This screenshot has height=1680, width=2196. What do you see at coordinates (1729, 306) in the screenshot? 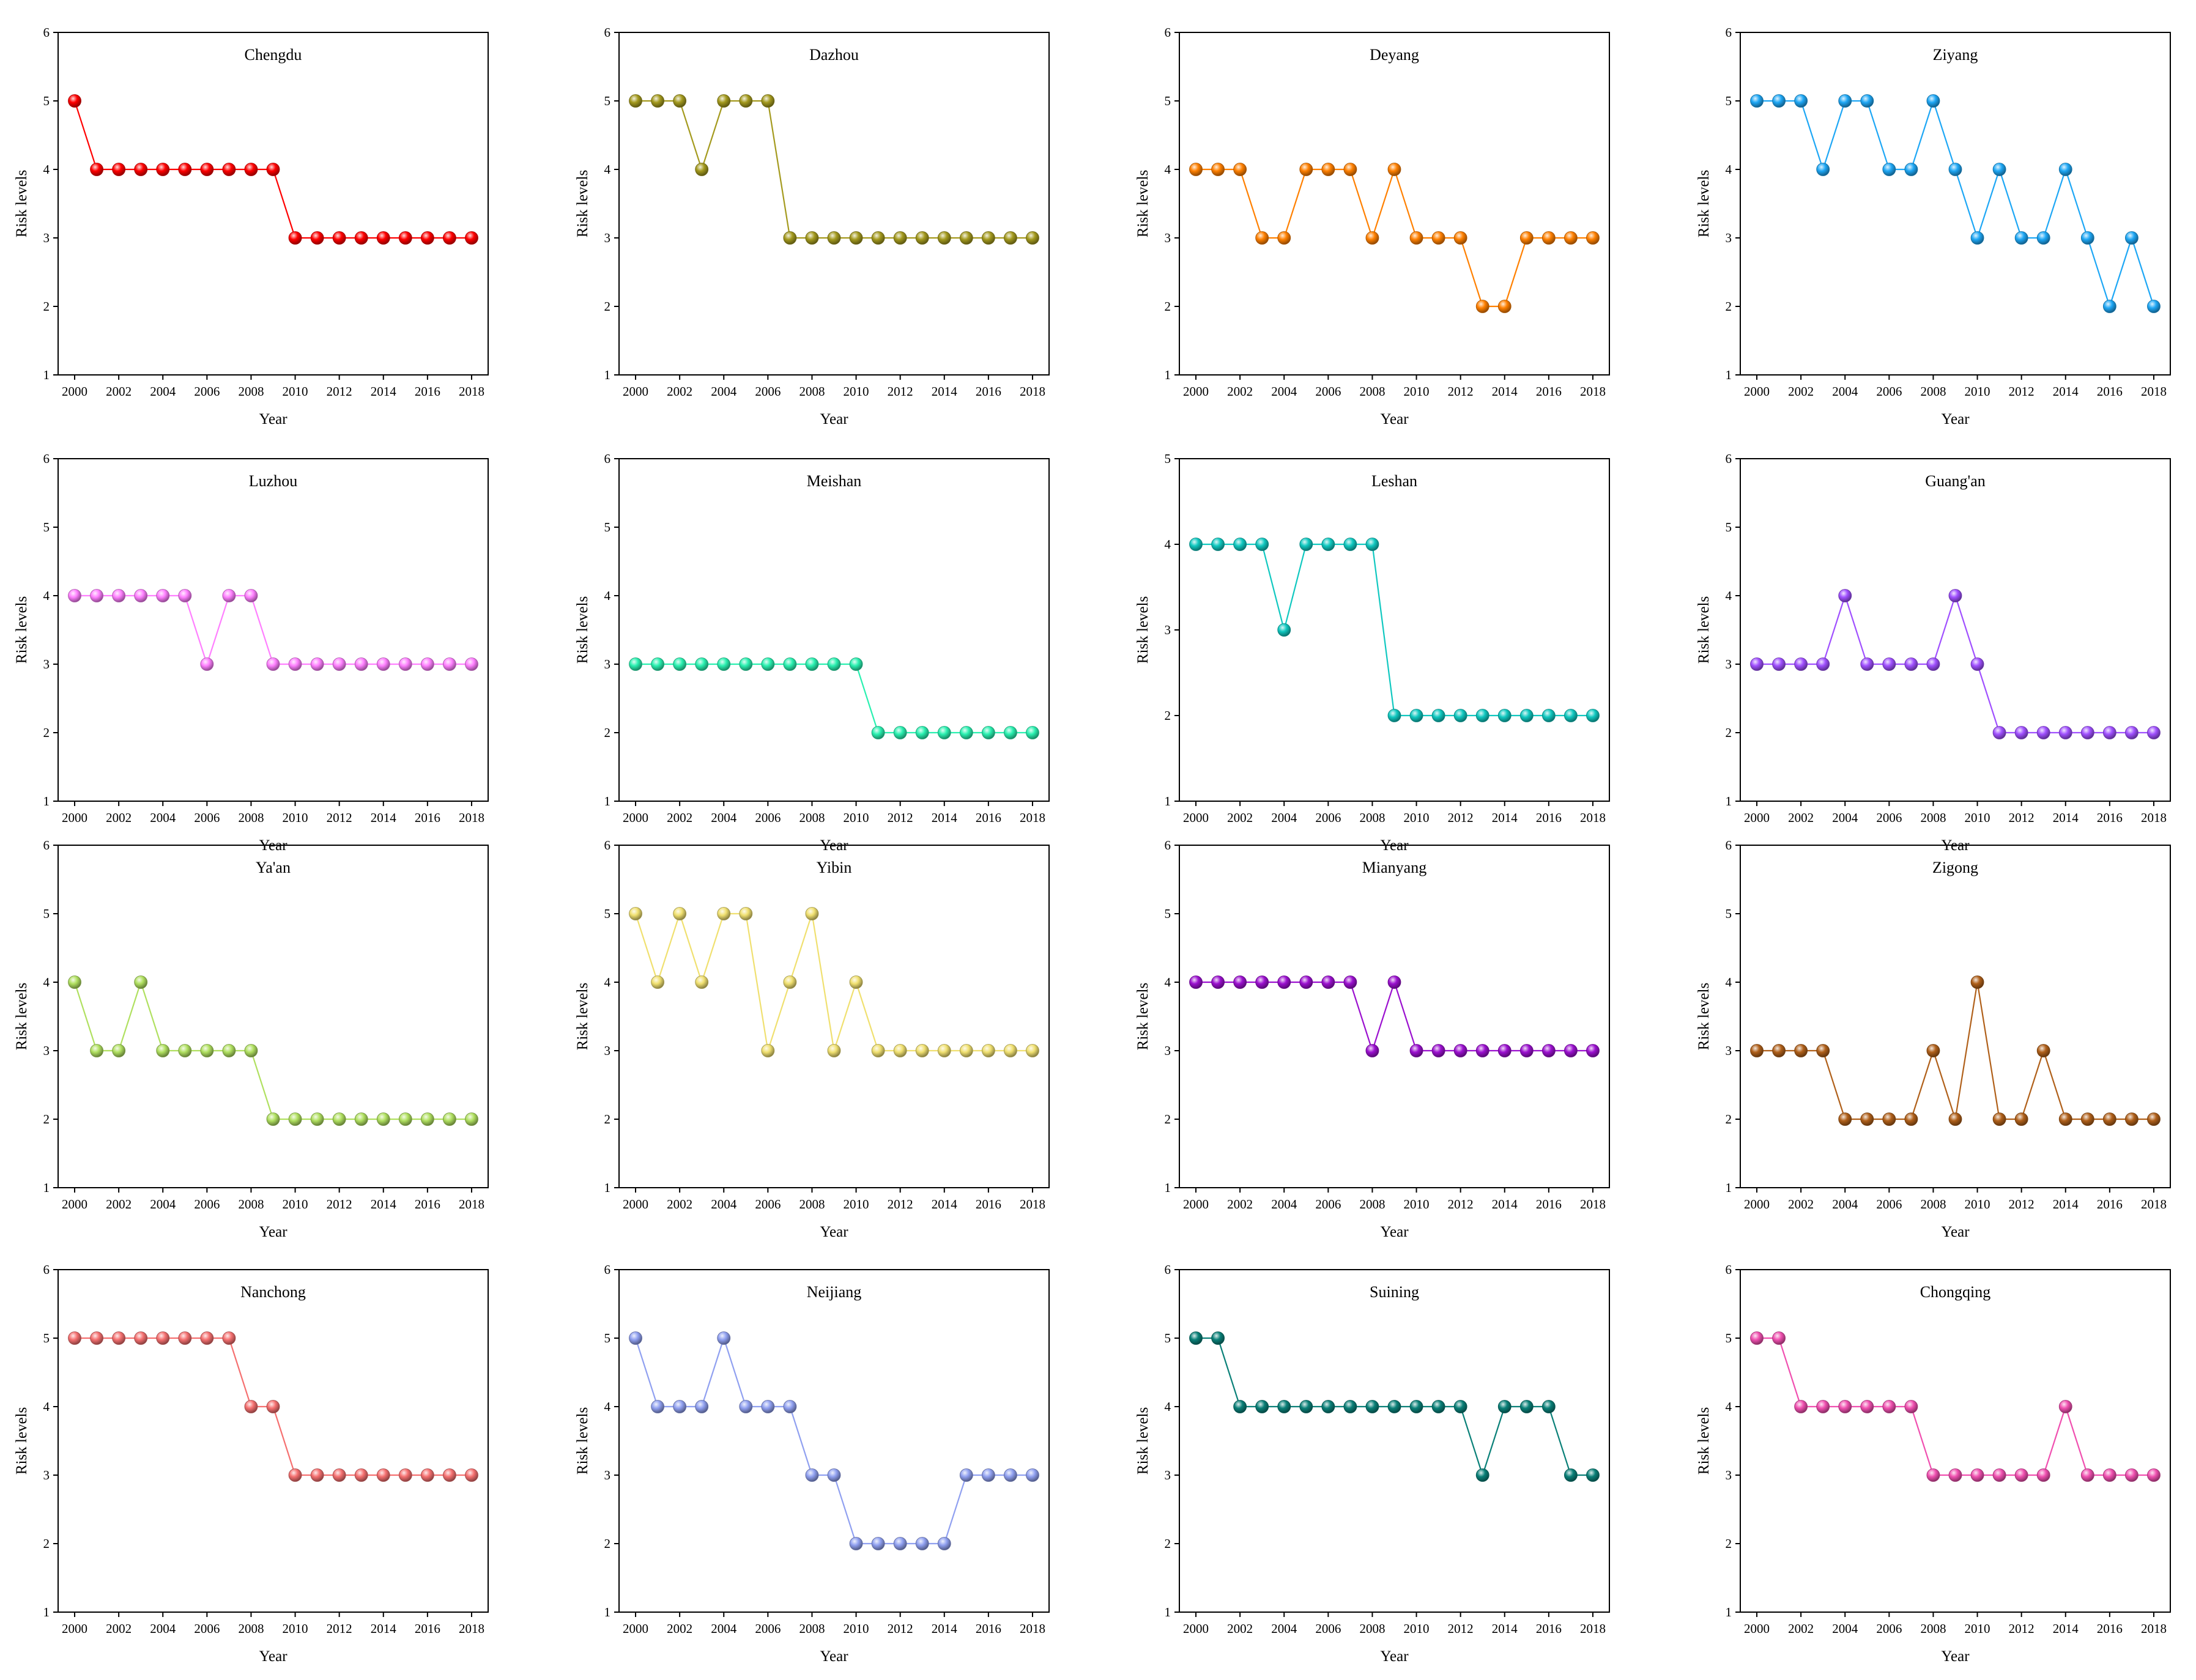
I see `y-tick-label: 2` at bounding box center [1729, 306].